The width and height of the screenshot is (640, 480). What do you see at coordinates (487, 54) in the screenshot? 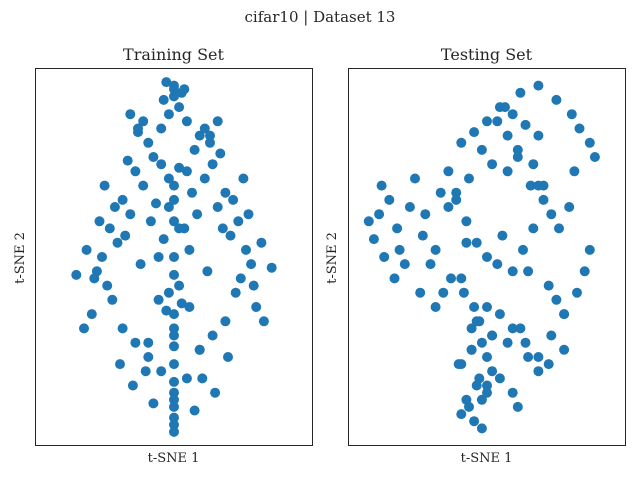
I see `testing-set-title: Testing Set` at bounding box center [487, 54].